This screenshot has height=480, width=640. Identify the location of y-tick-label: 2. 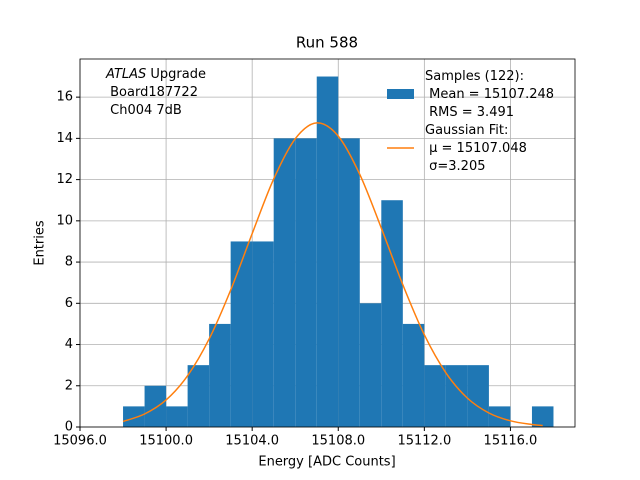
(69, 385).